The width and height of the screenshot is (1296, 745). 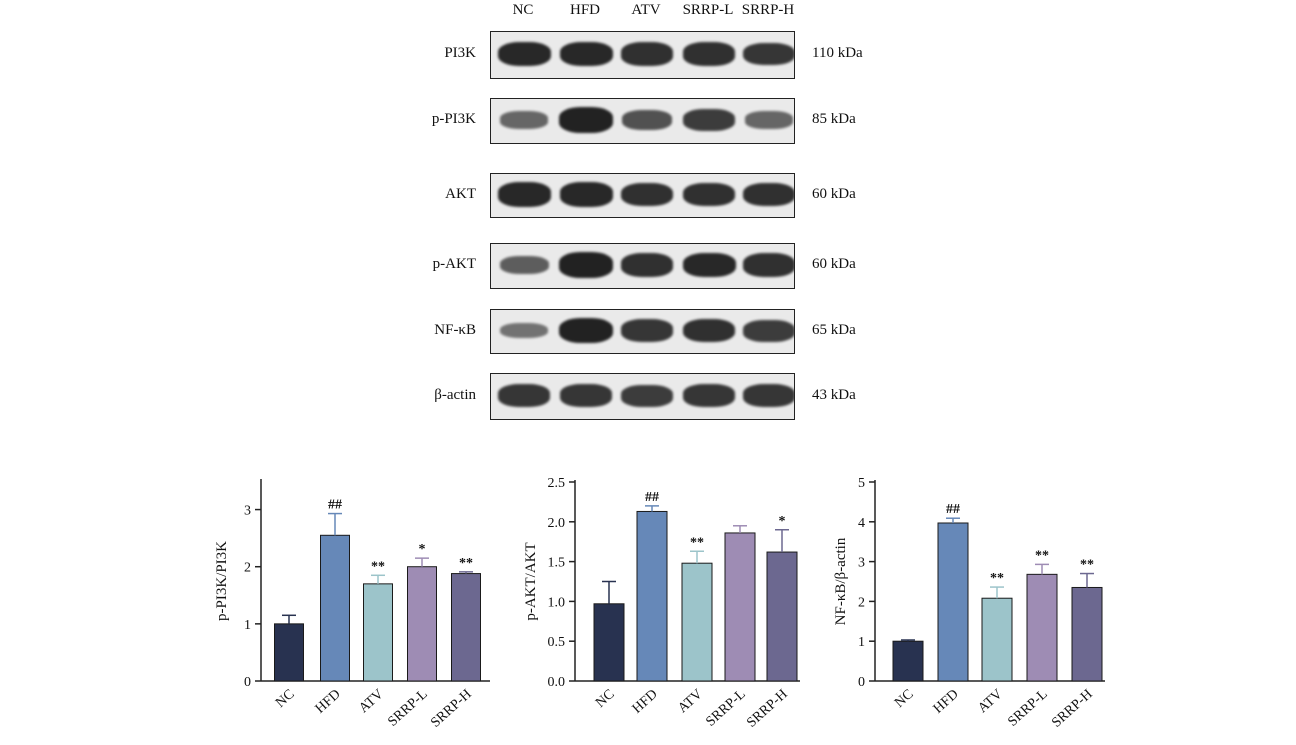 What do you see at coordinates (455, 394) in the screenshot?
I see `blot-row-label: β-actin` at bounding box center [455, 394].